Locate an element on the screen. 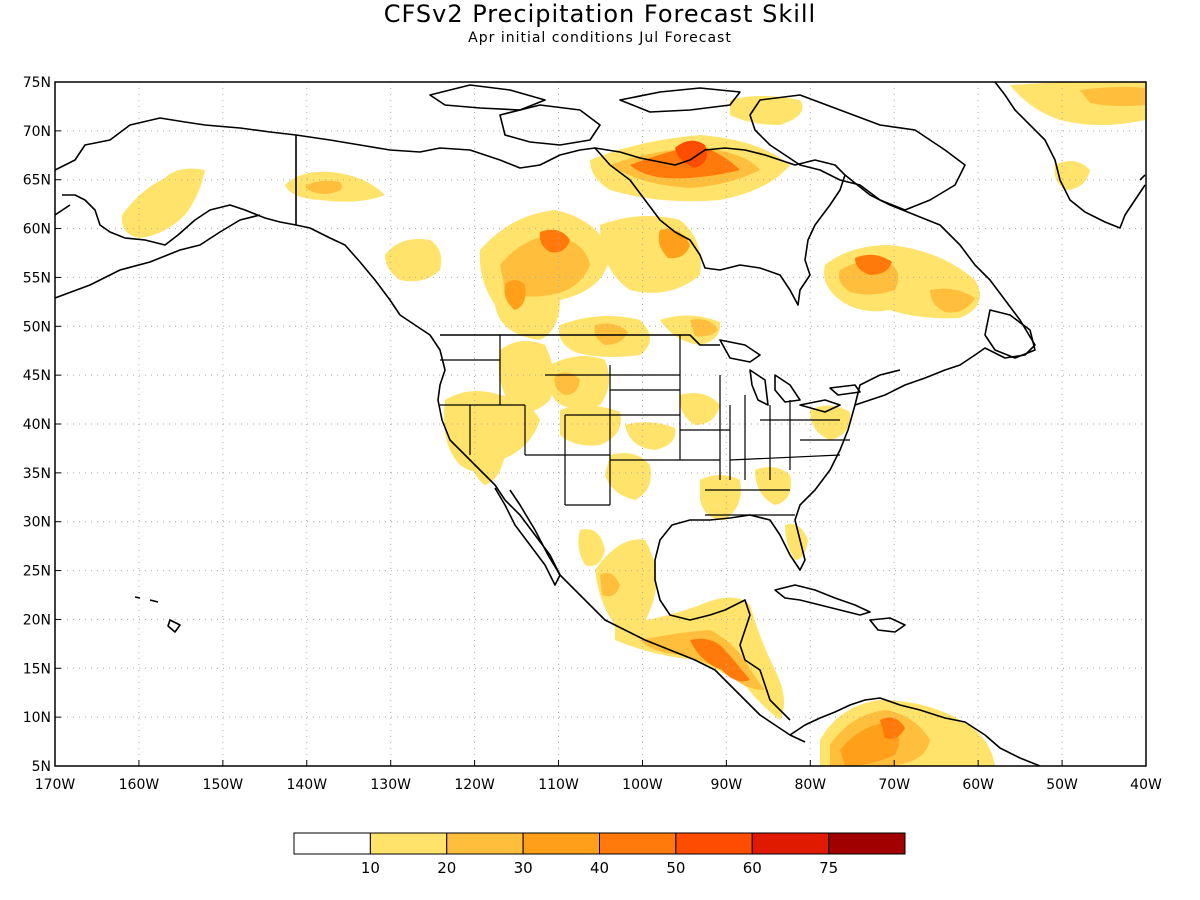  skill-area-kansas is located at coordinates (650, 436).